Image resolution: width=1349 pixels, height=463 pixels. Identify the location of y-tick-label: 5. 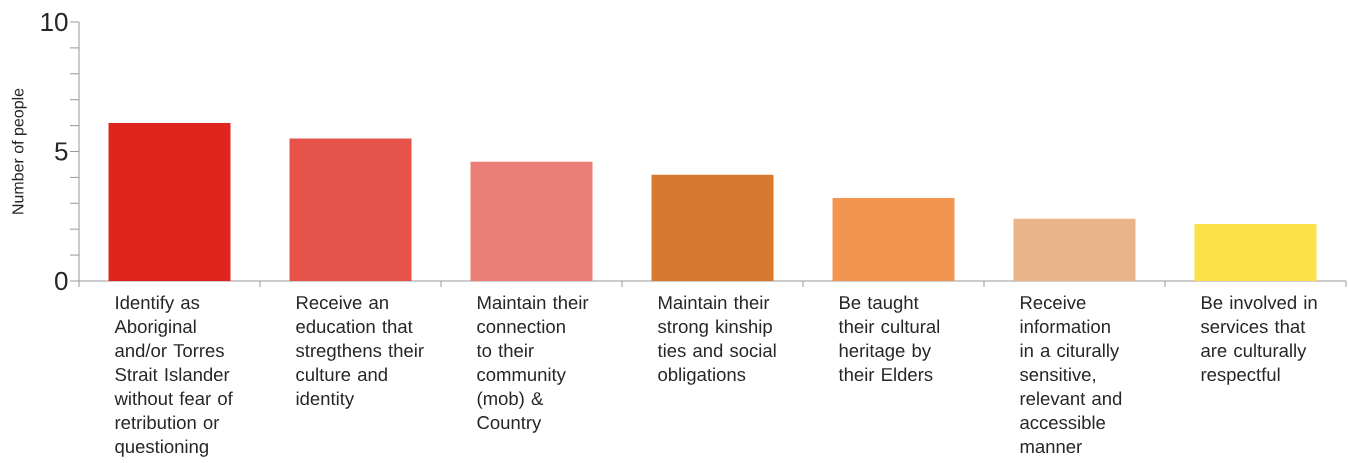
(61, 151).